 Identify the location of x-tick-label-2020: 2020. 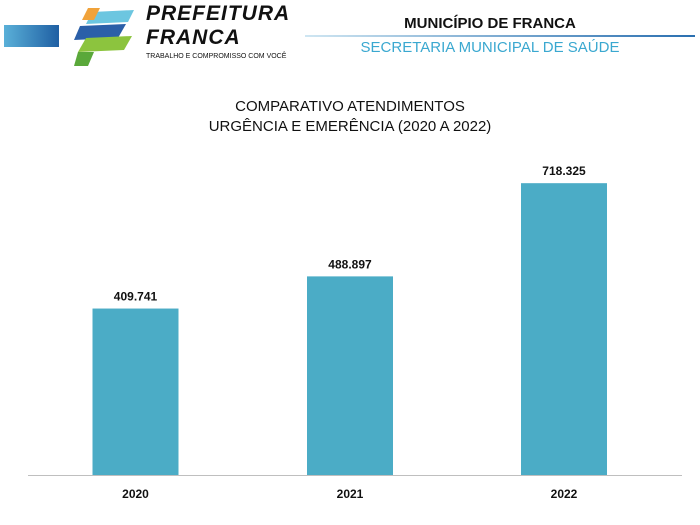
(135, 494).